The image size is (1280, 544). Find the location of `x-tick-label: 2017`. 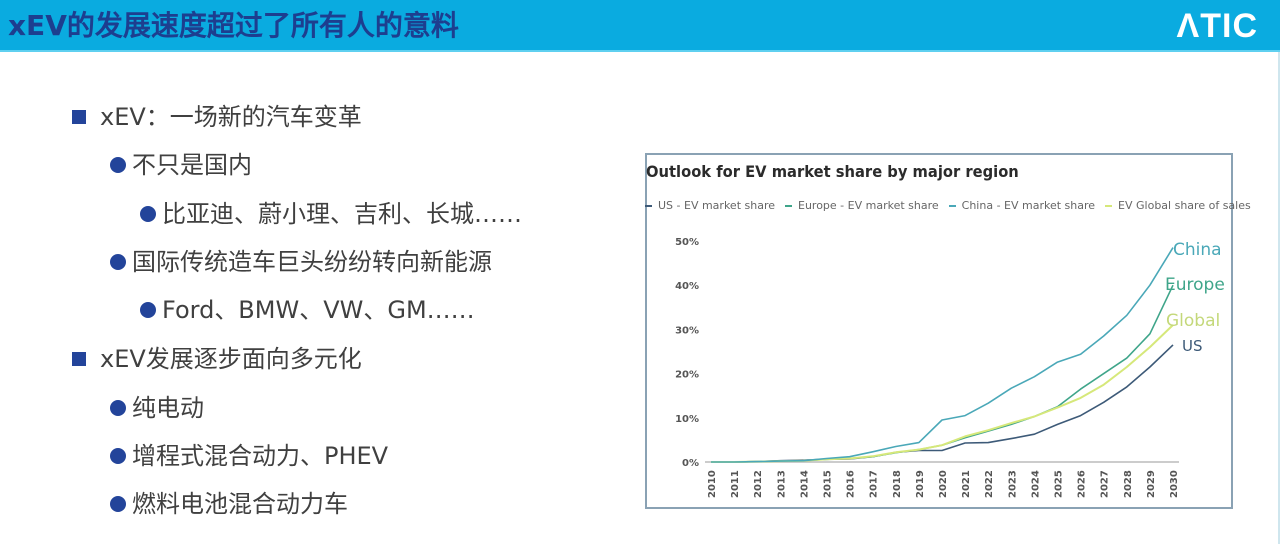

x-tick-label: 2017 is located at coordinates (874, 484).